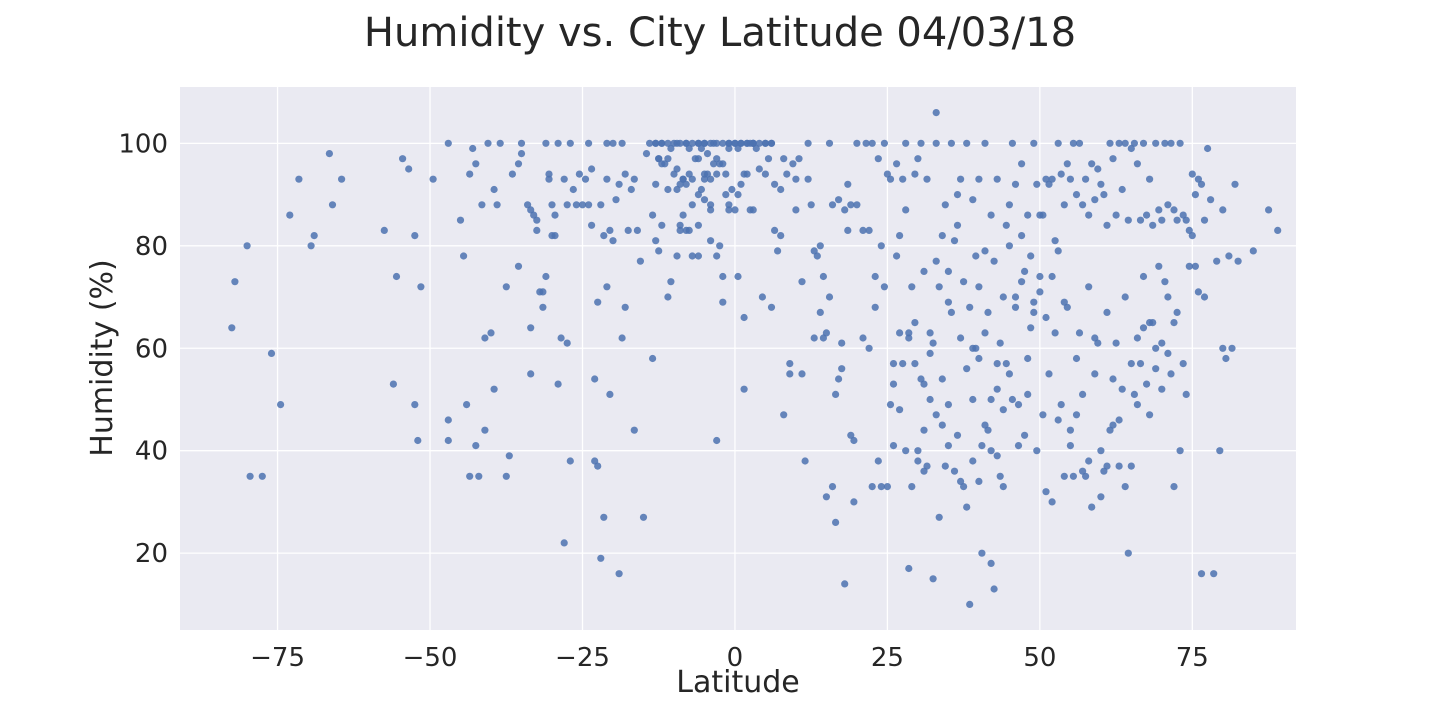 The width and height of the screenshot is (1440, 720). What do you see at coordinates (430, 658) in the screenshot?
I see `x-tick-label: −50` at bounding box center [430, 658].